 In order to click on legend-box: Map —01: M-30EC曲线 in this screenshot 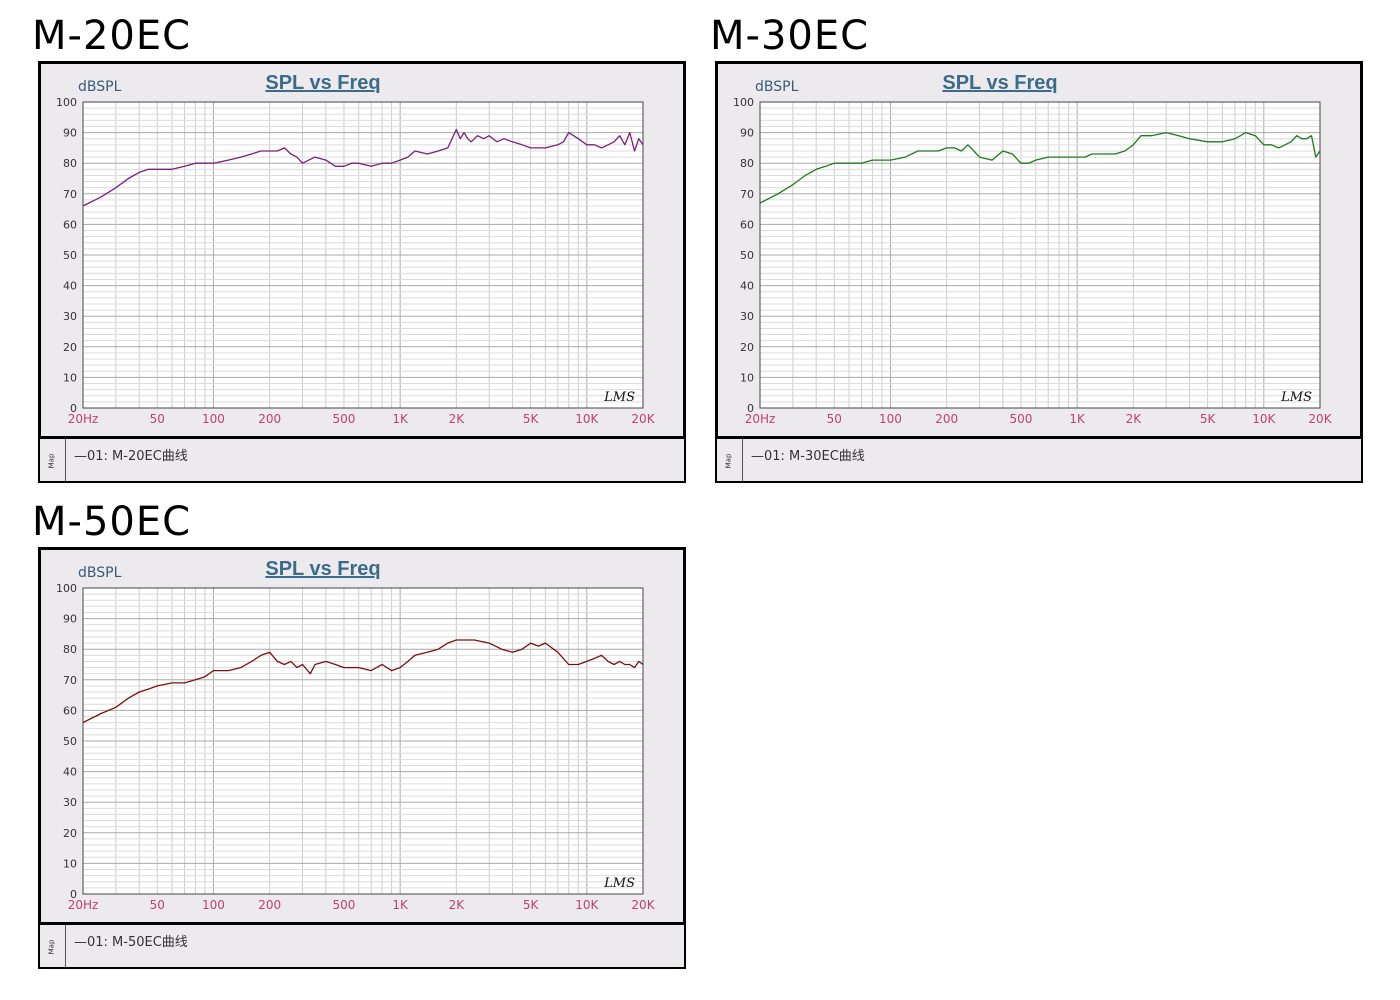, I will do `click(1039, 460)`.